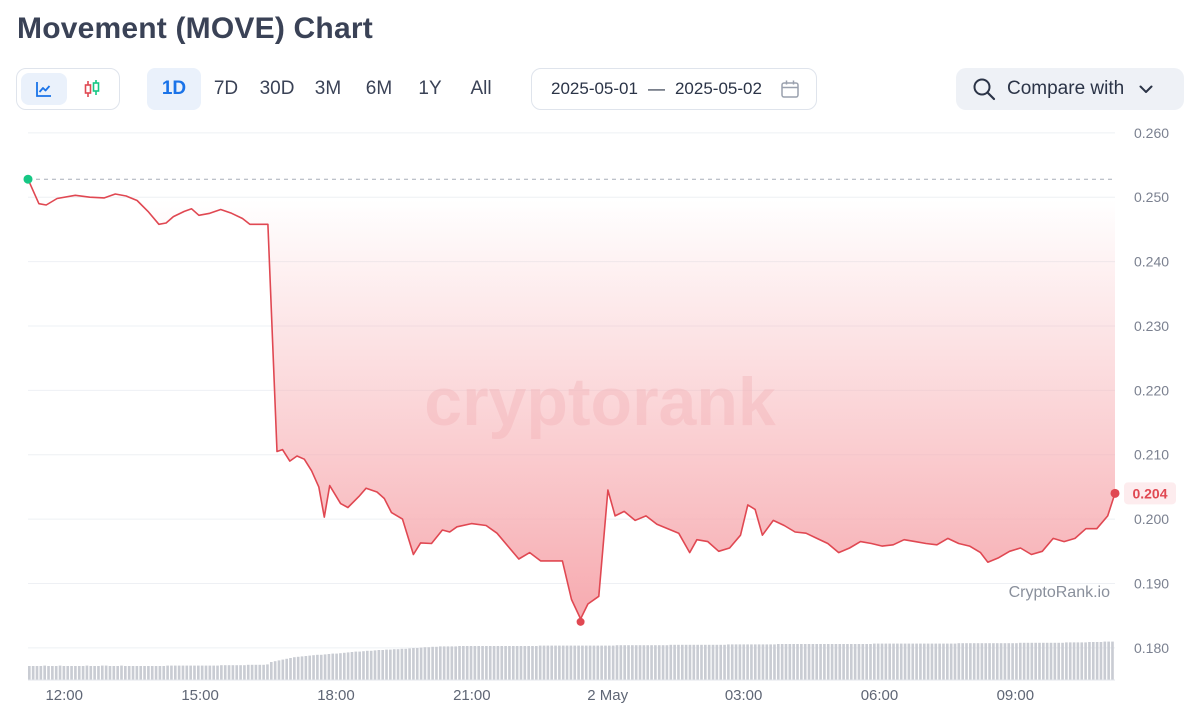 The image size is (1200, 714). Describe the element at coordinates (430, 88) in the screenshot. I see `period-1y-button: 1Y` at that location.